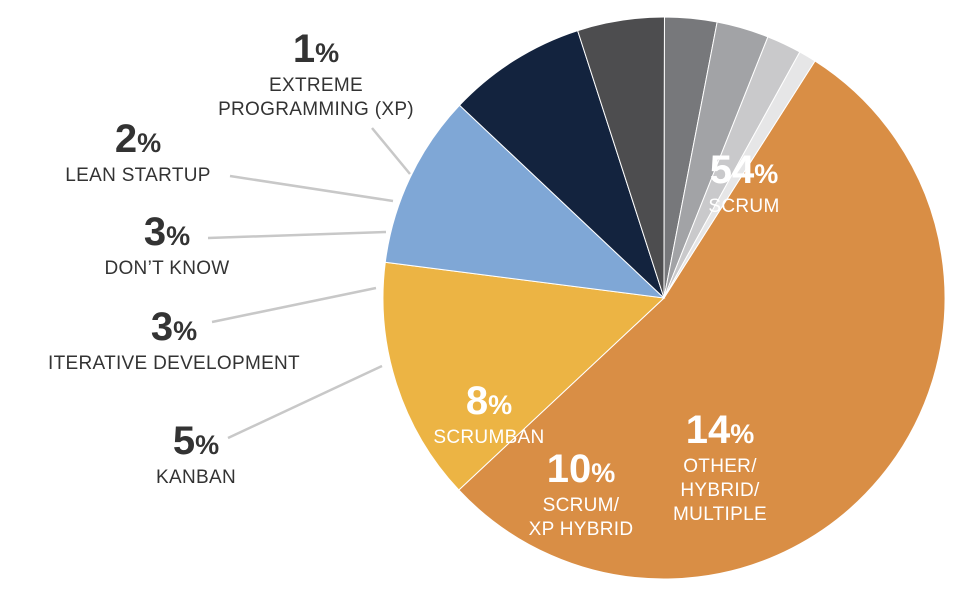 This screenshot has width=956, height=590. I want to click on value-label: 14%, so click(720, 430).